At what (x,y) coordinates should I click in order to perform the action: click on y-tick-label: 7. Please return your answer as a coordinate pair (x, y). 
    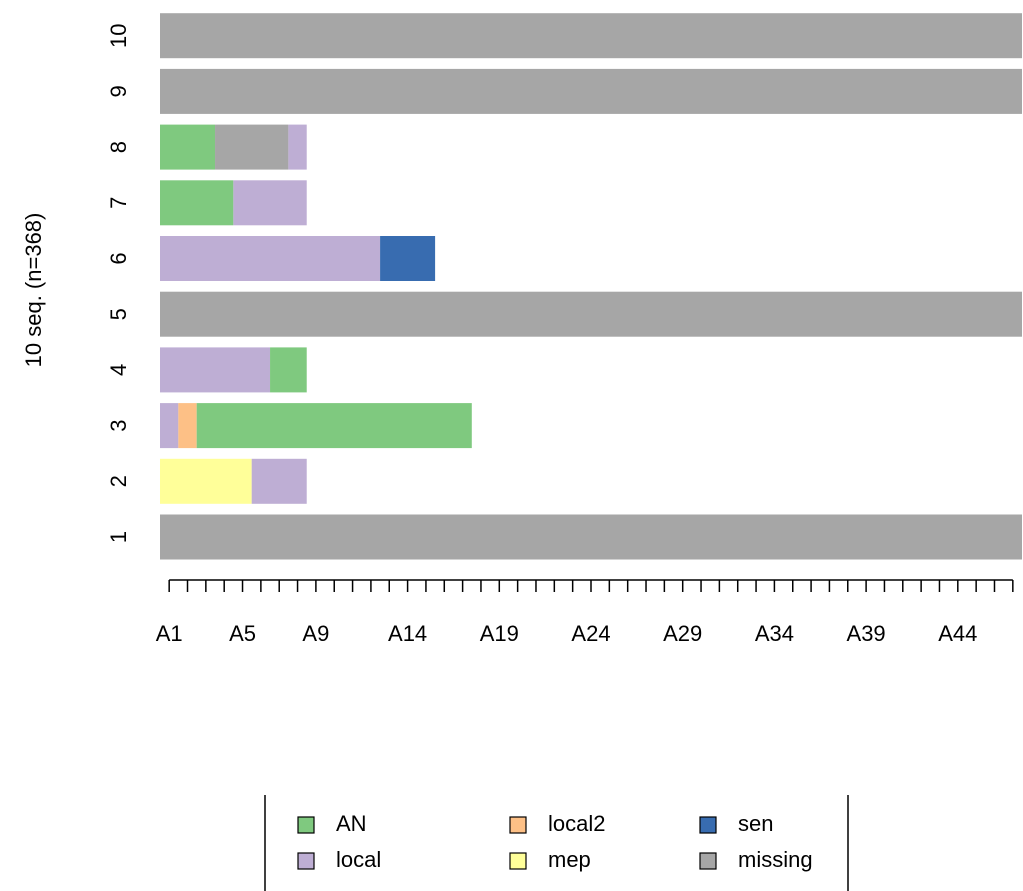
    Looking at the image, I should click on (118, 203).